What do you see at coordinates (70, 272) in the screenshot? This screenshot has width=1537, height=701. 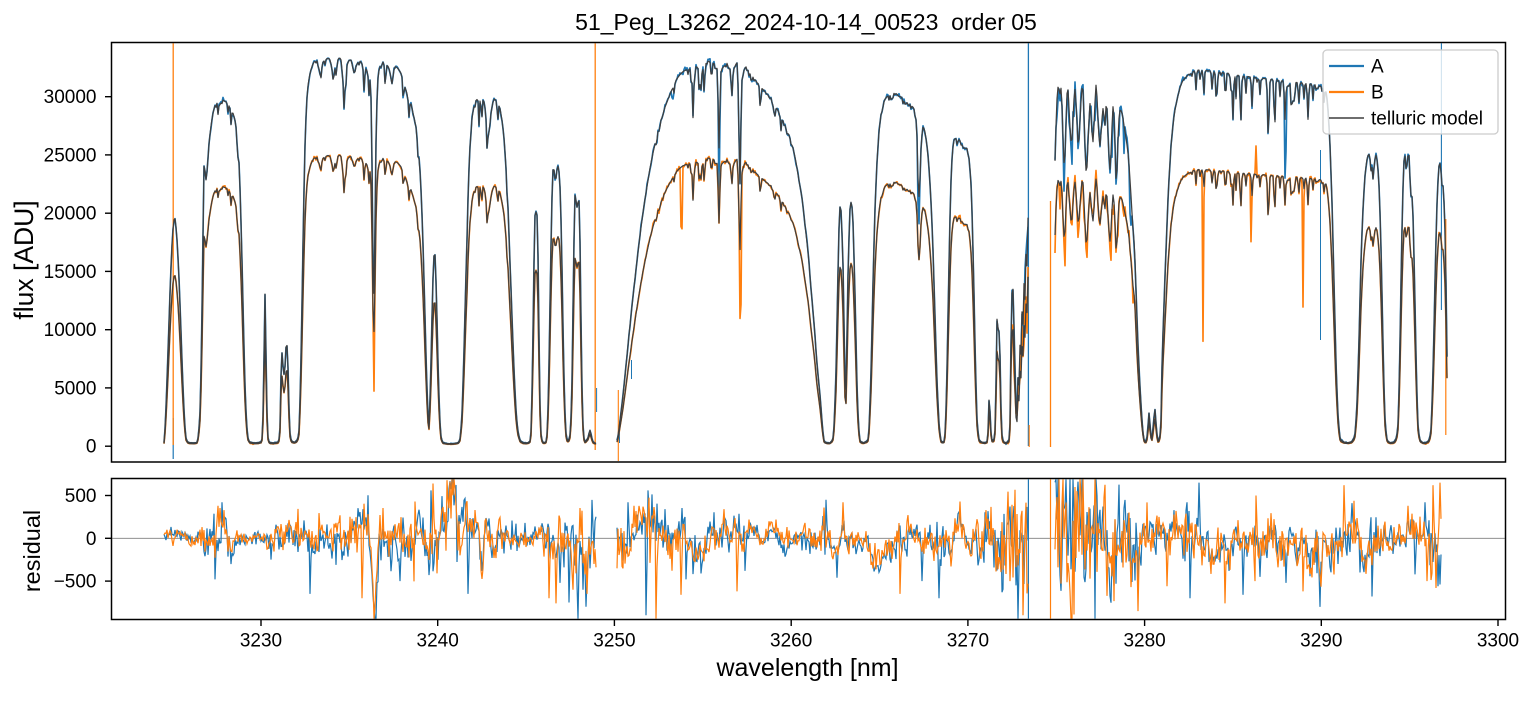 I see `svg-text: 15000` at bounding box center [70, 272].